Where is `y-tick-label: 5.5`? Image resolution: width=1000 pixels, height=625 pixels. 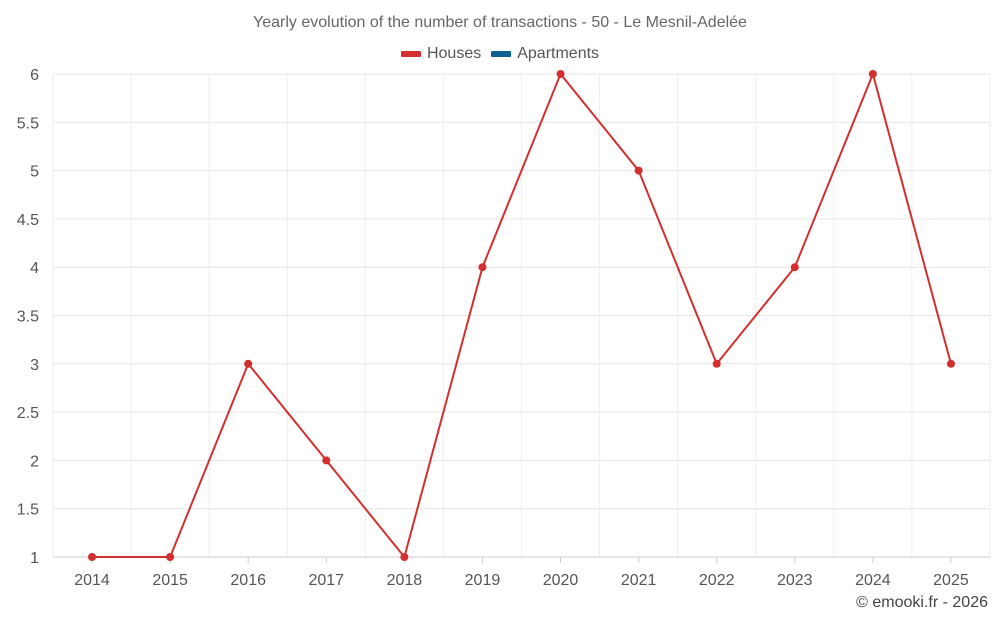 y-tick-label: 5.5 is located at coordinates (28, 123).